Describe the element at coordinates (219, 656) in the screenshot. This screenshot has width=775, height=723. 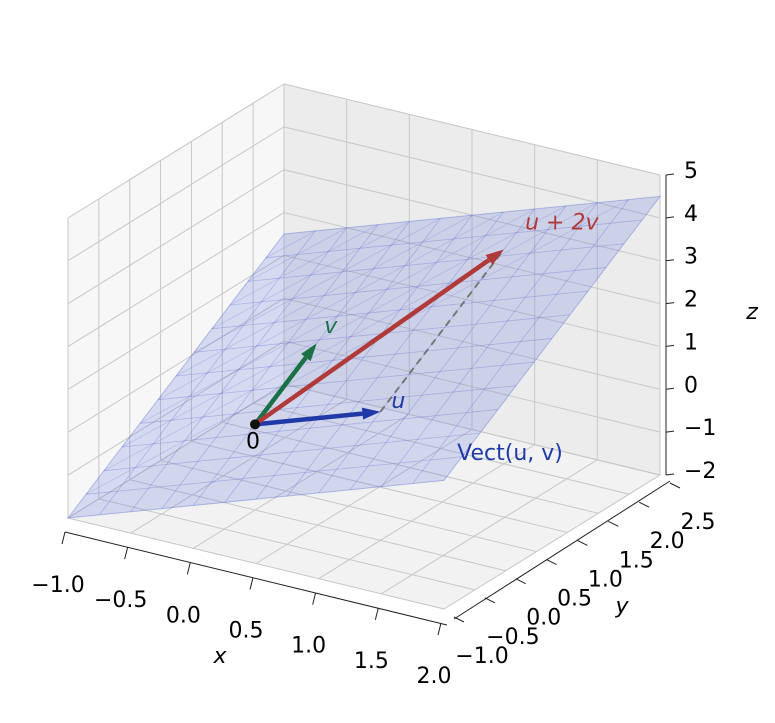
I see `x-axis-label: x` at that location.